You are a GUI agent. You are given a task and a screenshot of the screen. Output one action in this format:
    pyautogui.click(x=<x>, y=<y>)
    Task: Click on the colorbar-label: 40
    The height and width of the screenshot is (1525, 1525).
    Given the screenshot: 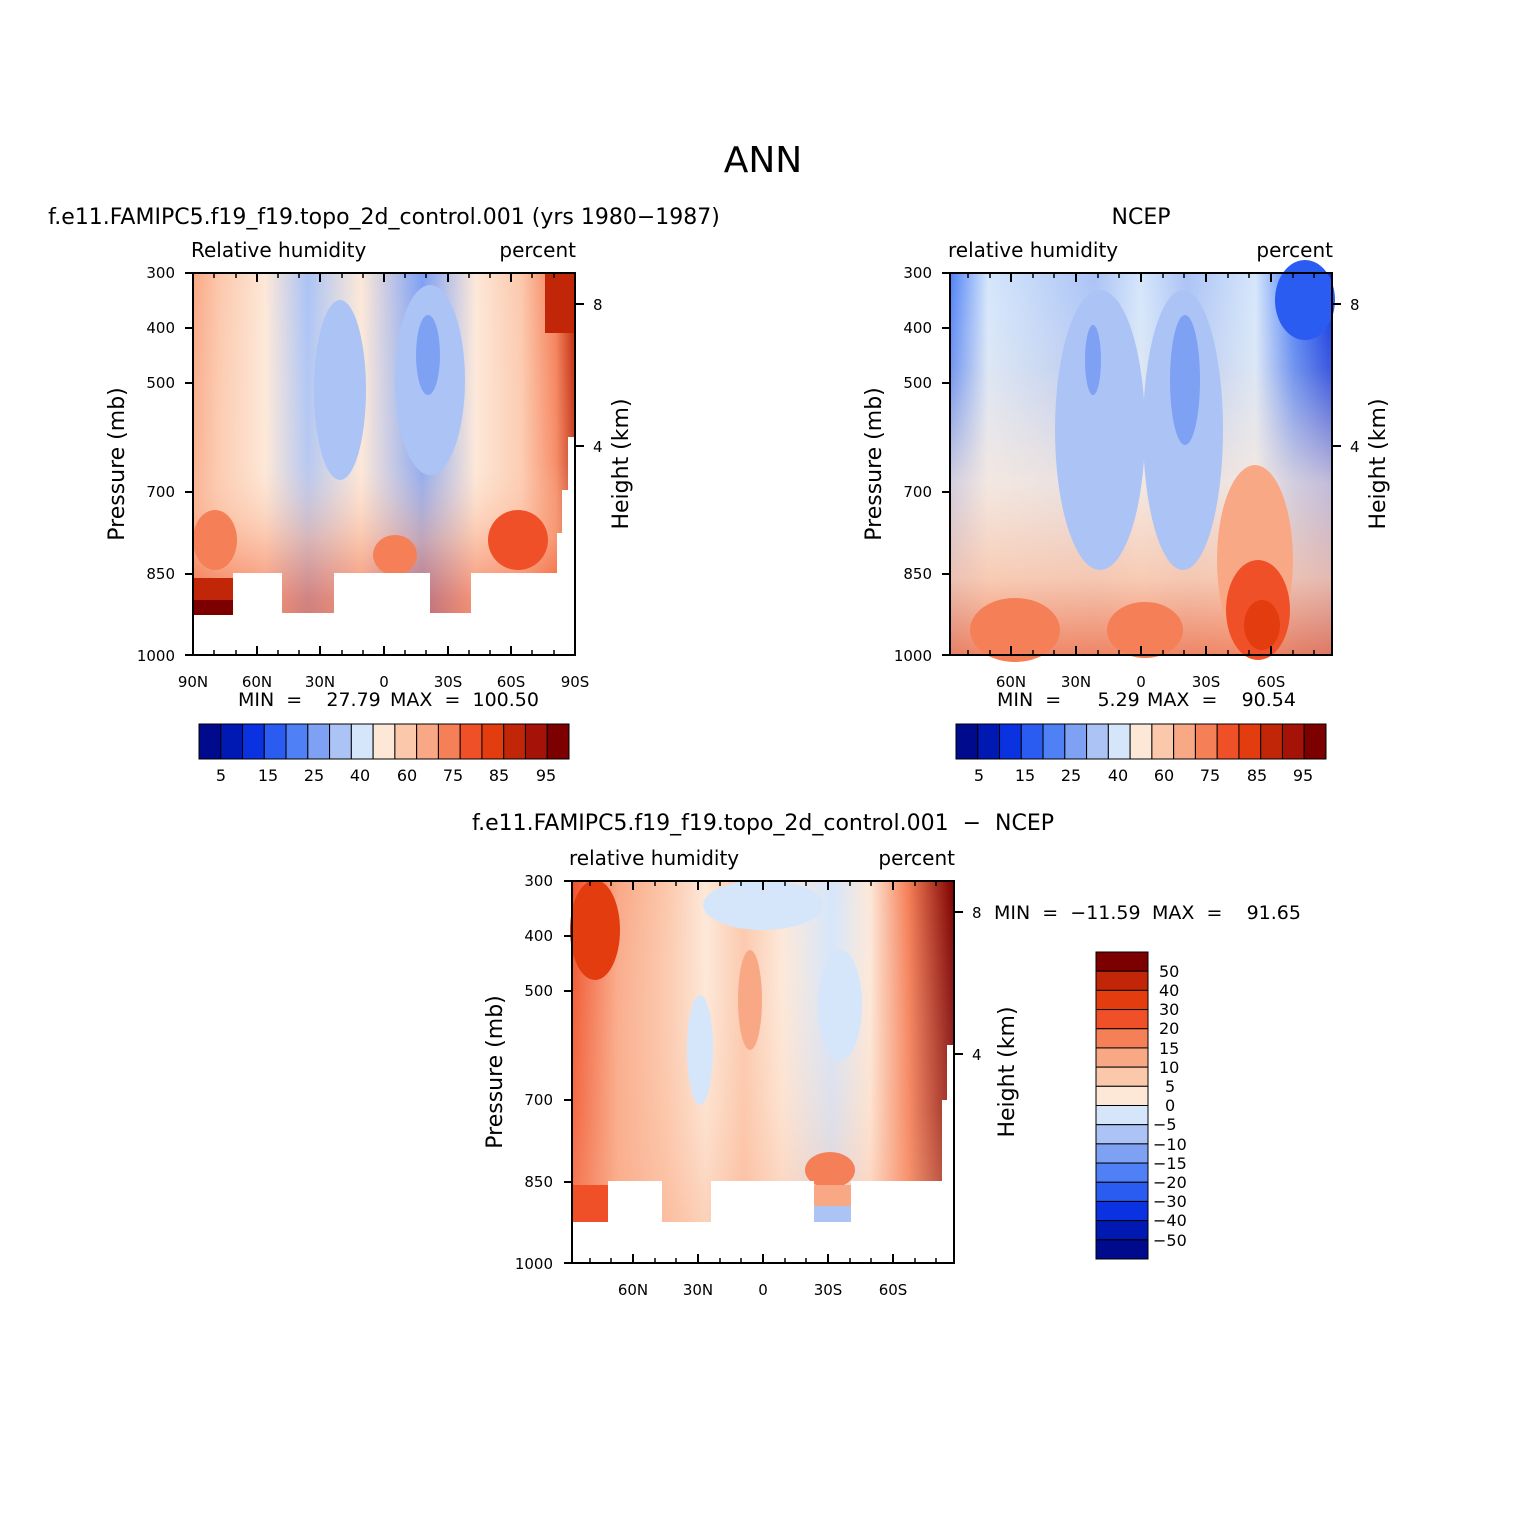 What is the action you would take?
    pyautogui.click(x=360, y=775)
    